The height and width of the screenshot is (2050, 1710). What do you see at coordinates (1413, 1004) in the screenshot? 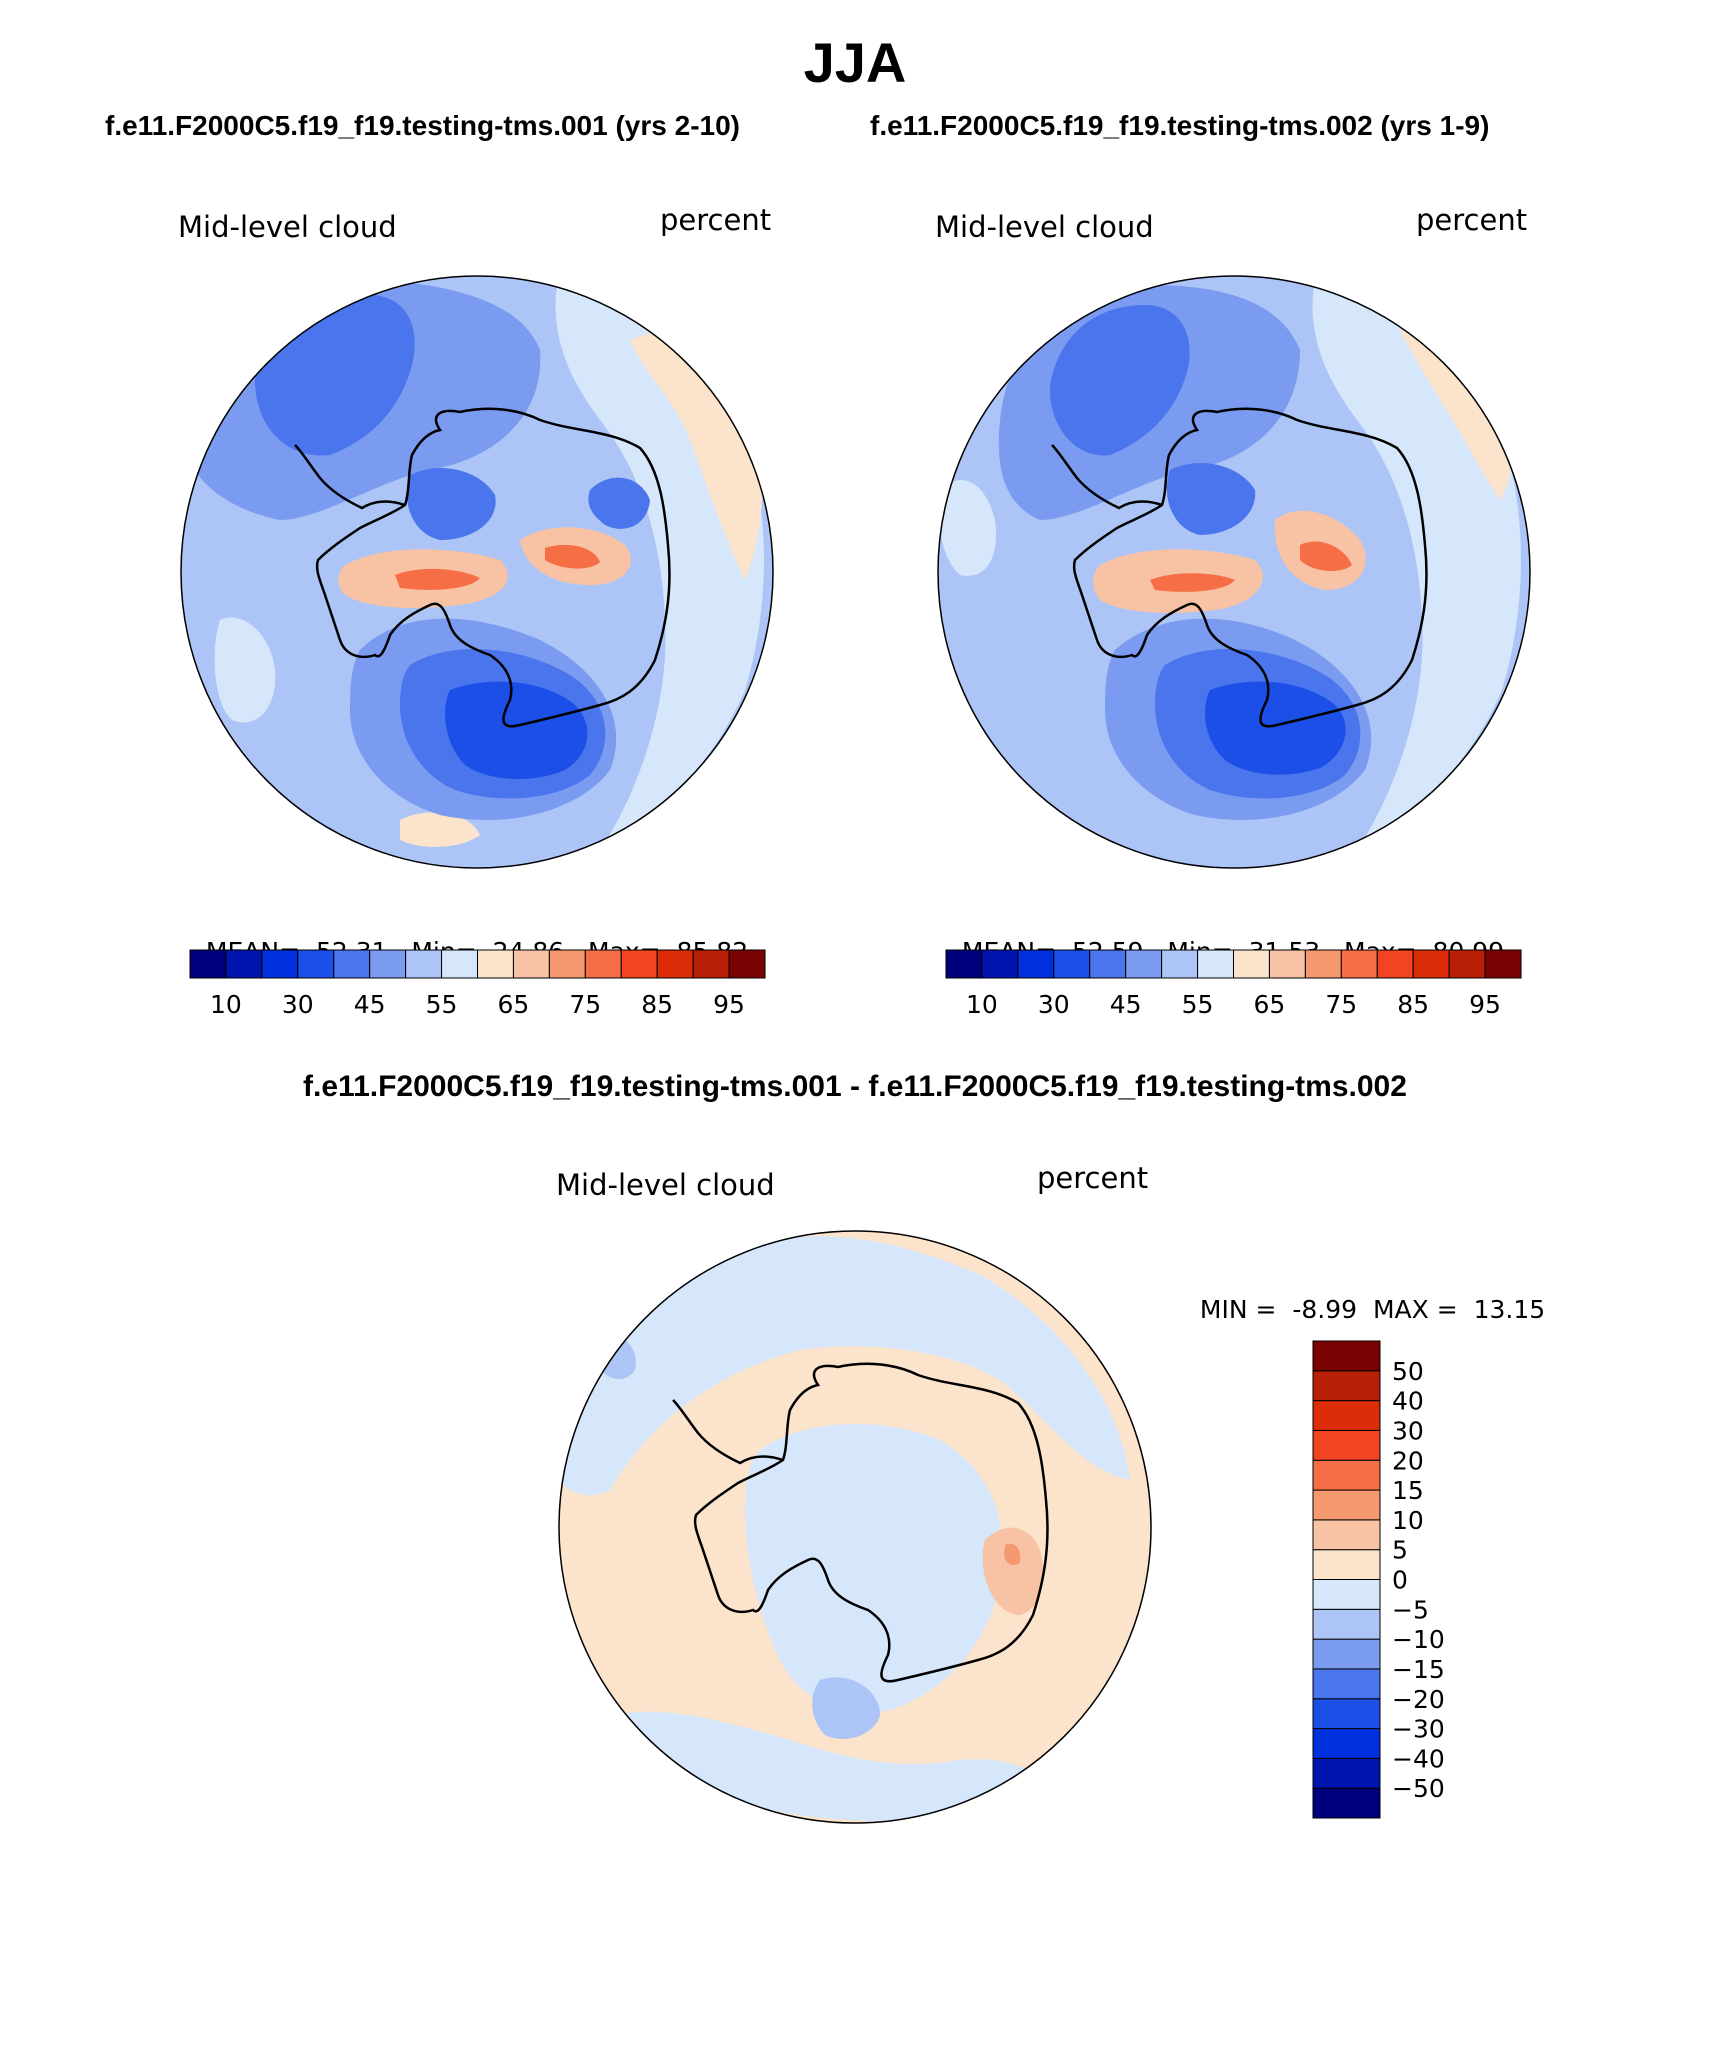
I see `panel1-colorbar-tick-label: 85` at bounding box center [1413, 1004].